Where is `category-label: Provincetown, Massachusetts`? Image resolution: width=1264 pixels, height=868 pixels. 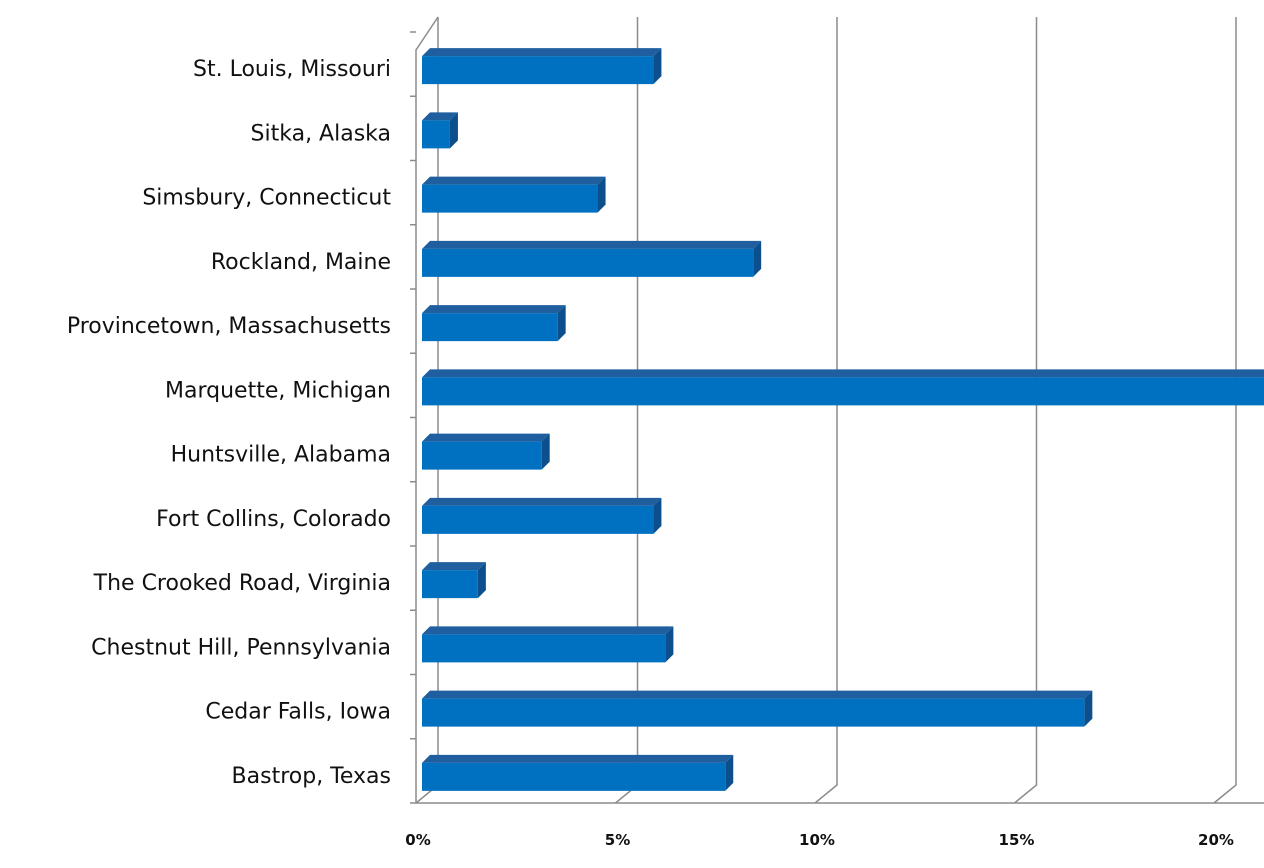 category-label: Provincetown, Massachusetts is located at coordinates (229, 326).